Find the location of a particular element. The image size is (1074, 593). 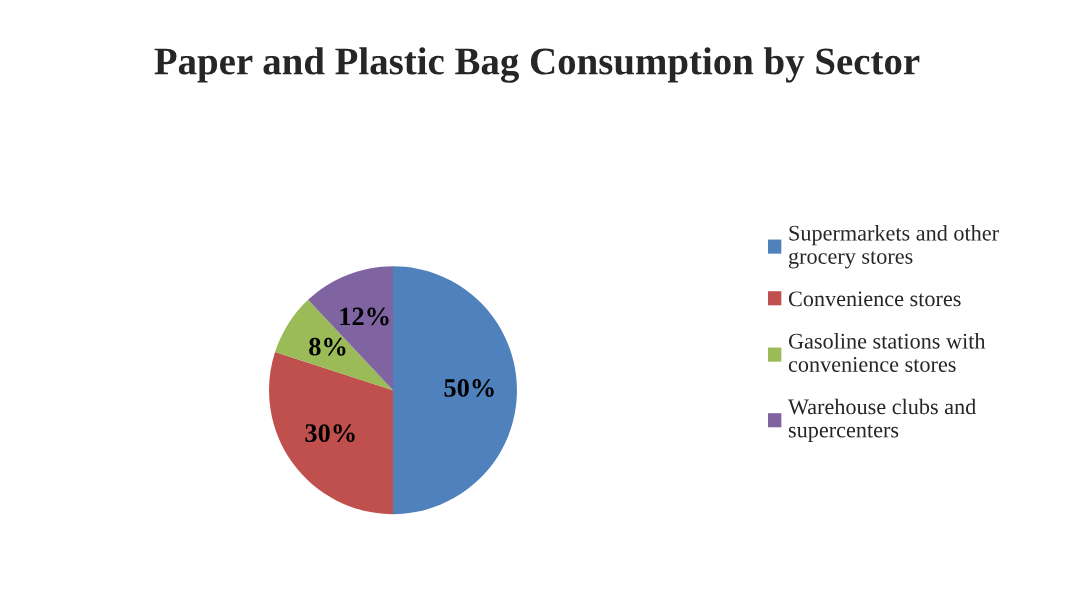

data-label: 30% is located at coordinates (330, 433).